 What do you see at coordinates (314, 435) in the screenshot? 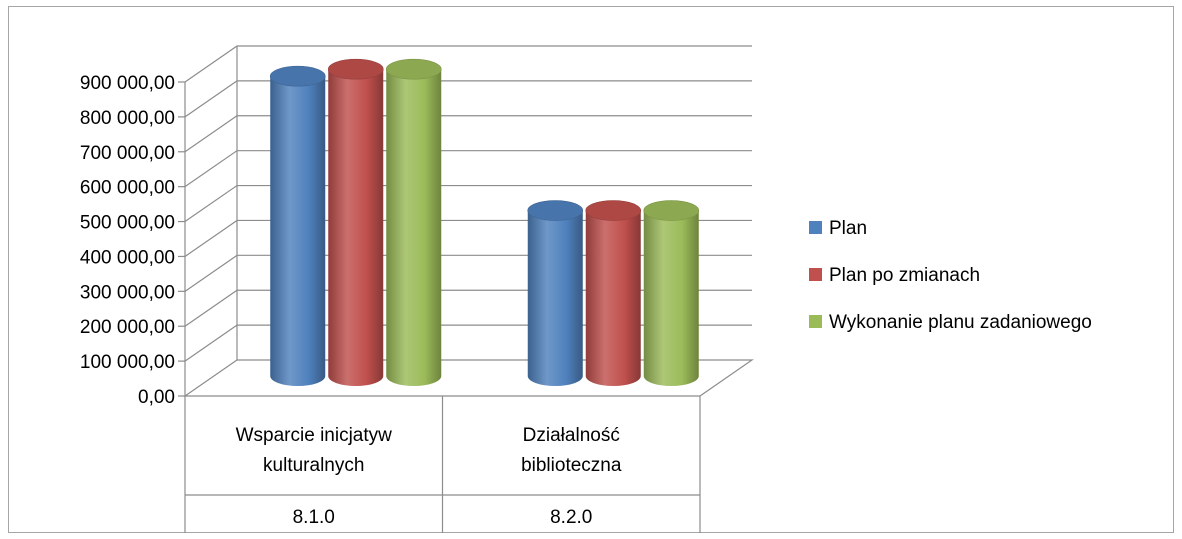
I see `category-label: Wsparcie inicjatyw` at bounding box center [314, 435].